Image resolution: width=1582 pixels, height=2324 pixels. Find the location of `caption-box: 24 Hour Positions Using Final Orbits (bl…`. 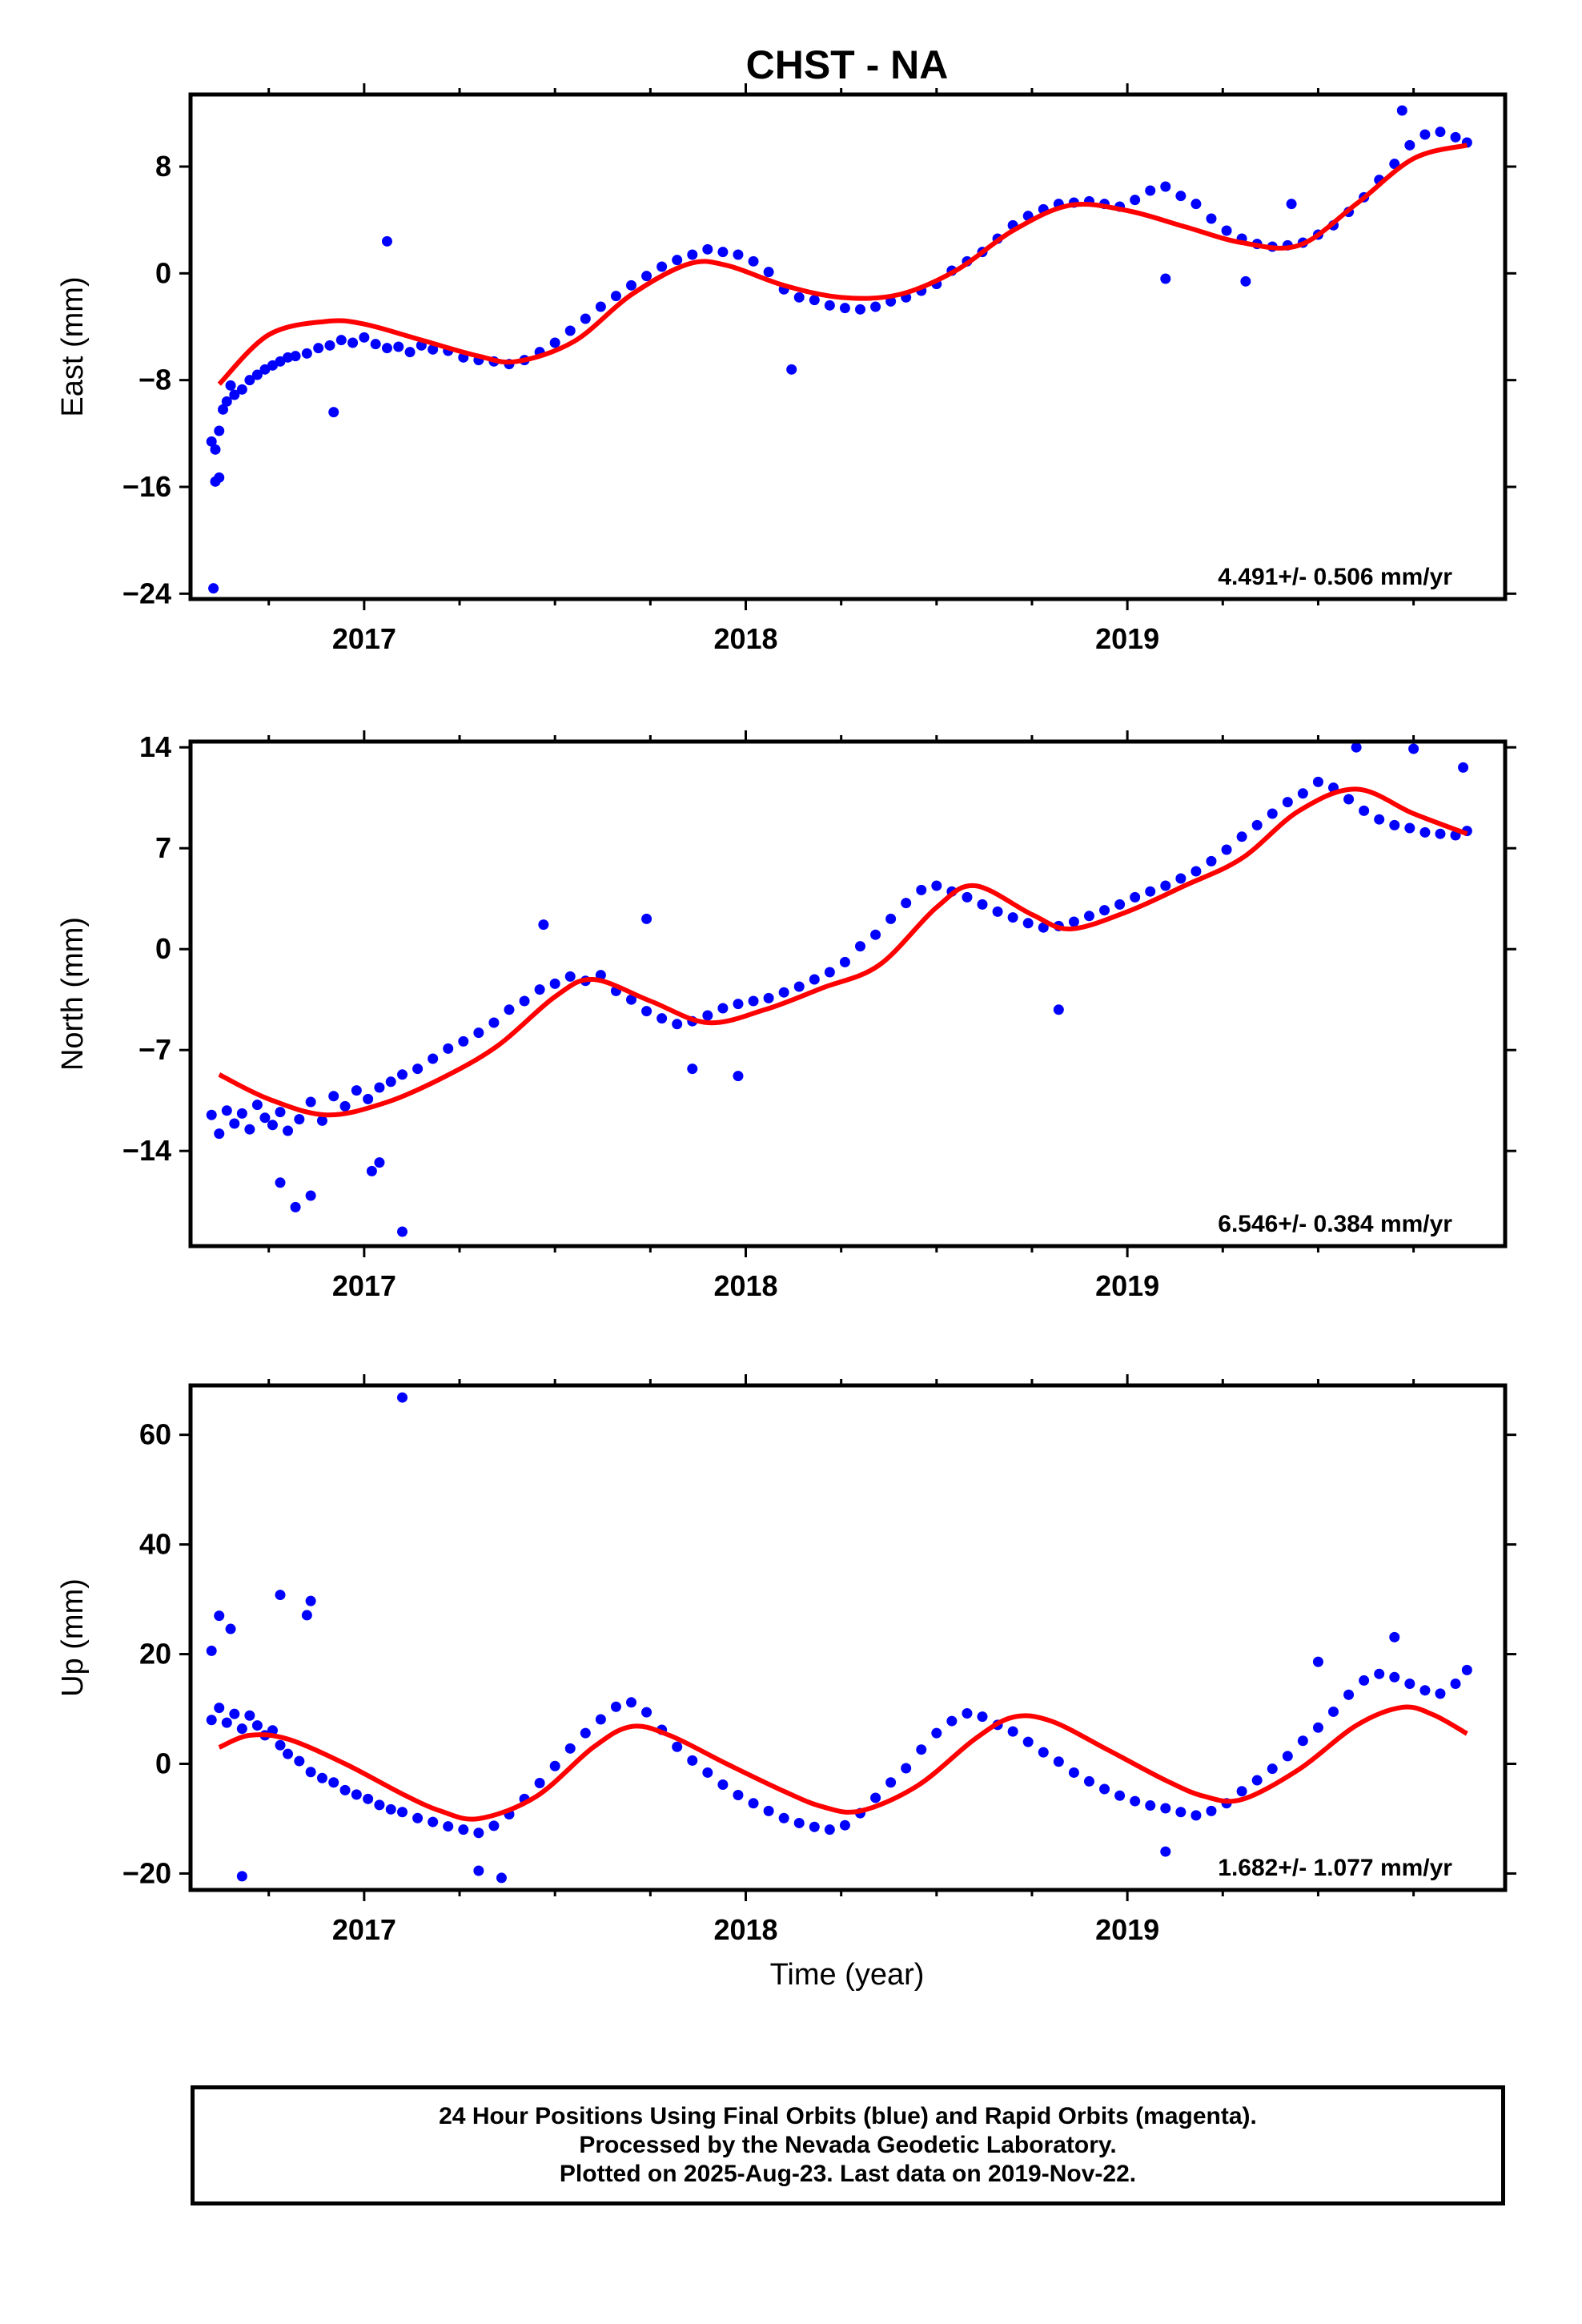

caption-box: 24 Hour Positions Using Final Orbits (bl… is located at coordinates (848, 2145).